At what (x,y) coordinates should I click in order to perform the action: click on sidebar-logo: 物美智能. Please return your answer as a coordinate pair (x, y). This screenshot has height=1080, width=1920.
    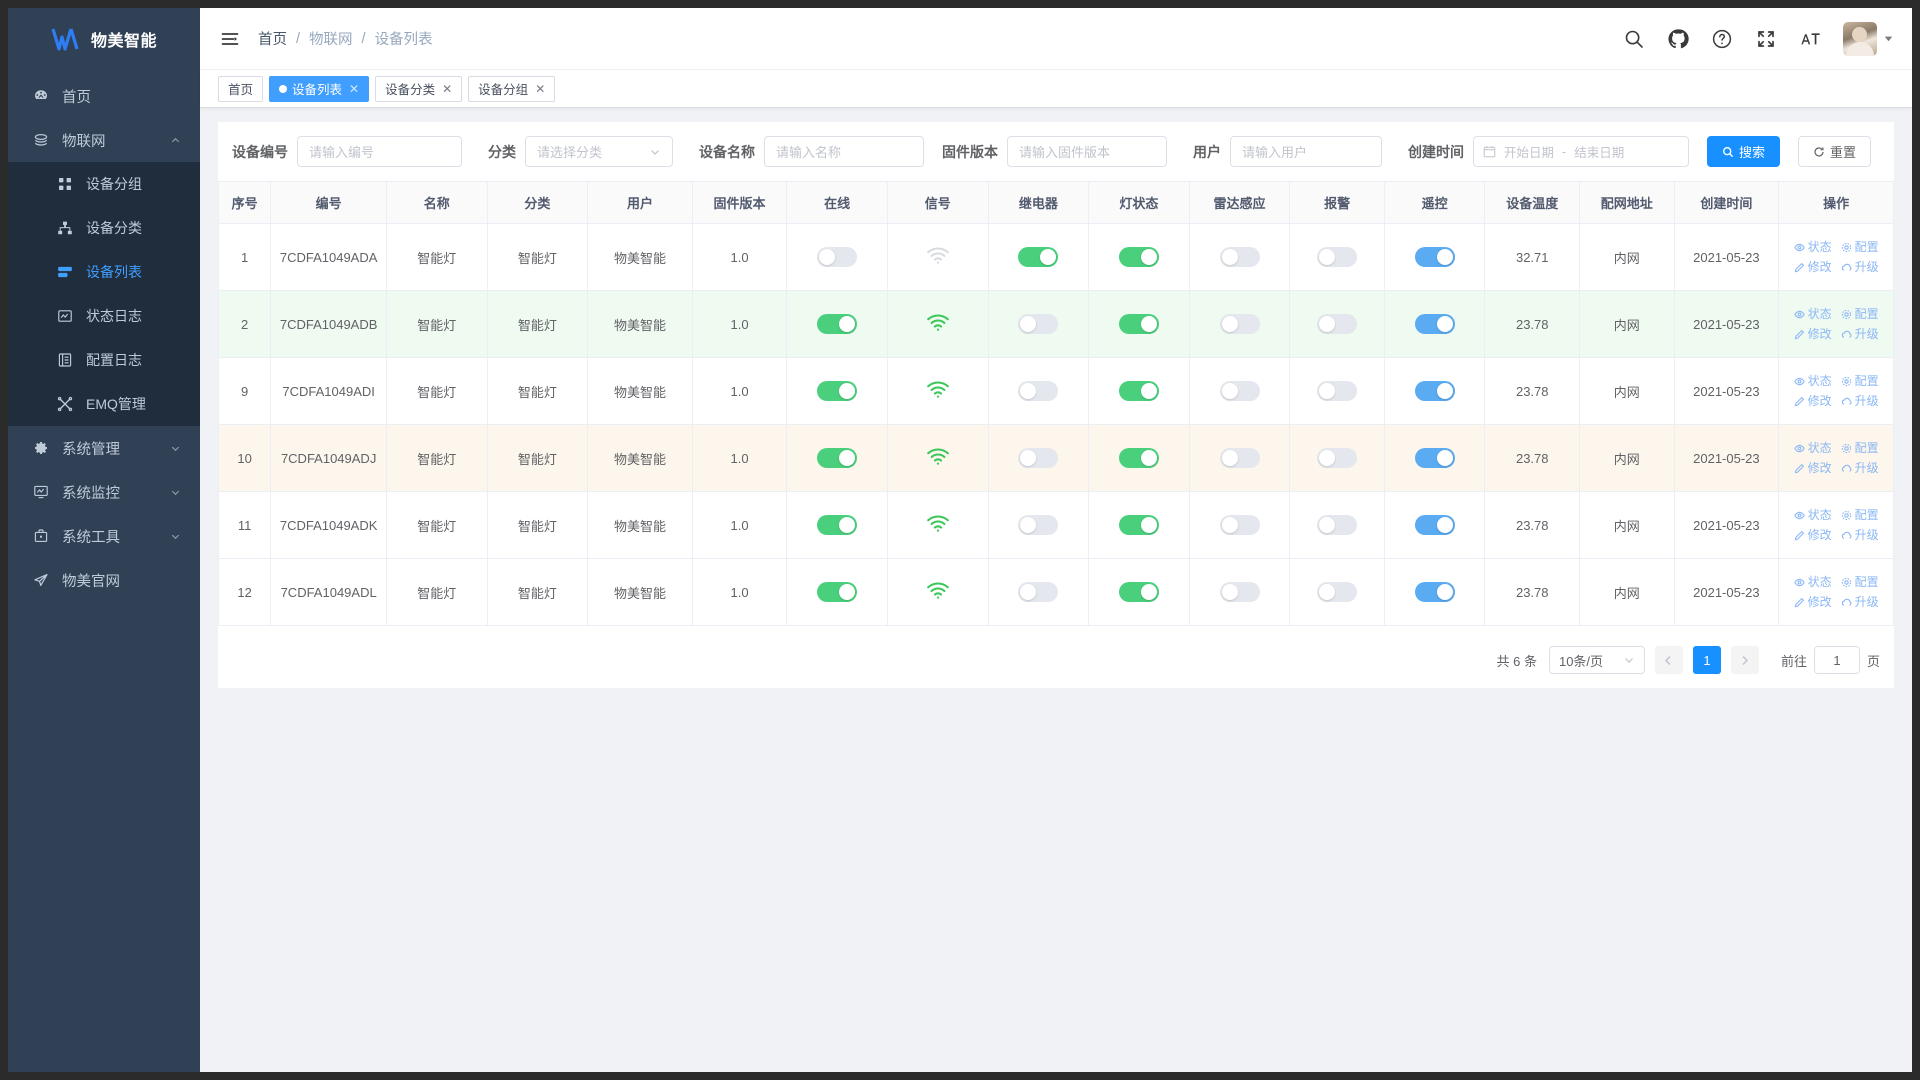
    Looking at the image, I should click on (104, 39).